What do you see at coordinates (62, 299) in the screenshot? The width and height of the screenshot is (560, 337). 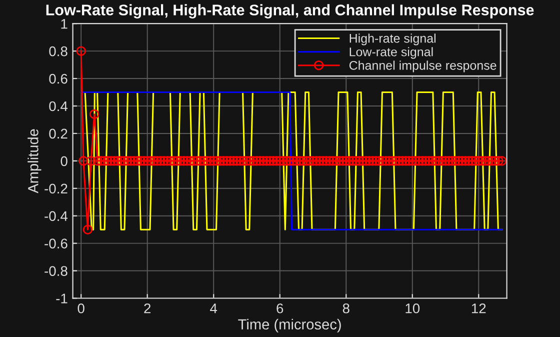 I see `y-tick-label: -1` at bounding box center [62, 299].